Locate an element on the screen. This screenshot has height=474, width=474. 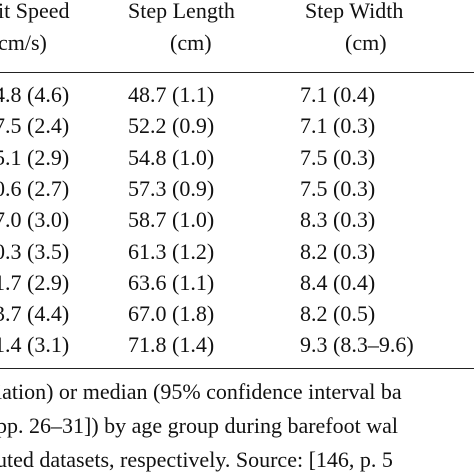
table-cell: 0.6 (2.7) is located at coordinates (35, 188).